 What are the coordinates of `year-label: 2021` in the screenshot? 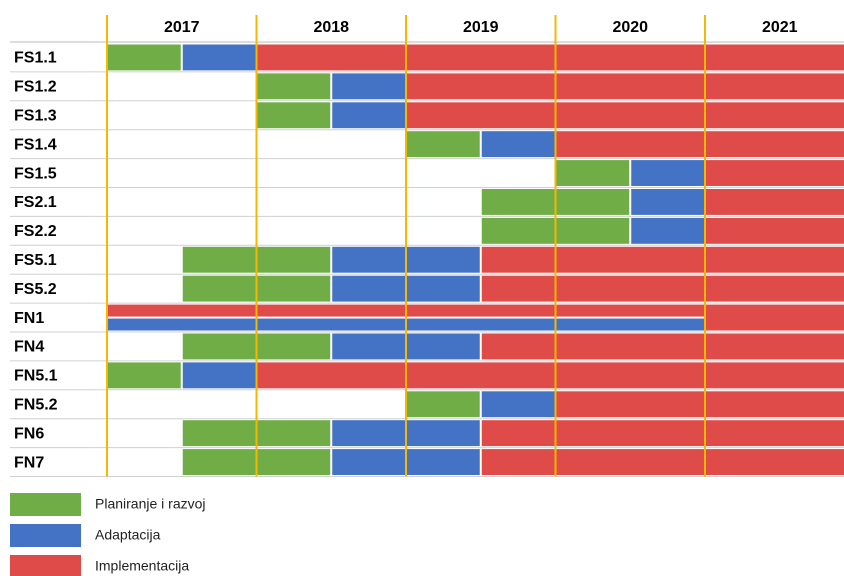 It's located at (780, 27).